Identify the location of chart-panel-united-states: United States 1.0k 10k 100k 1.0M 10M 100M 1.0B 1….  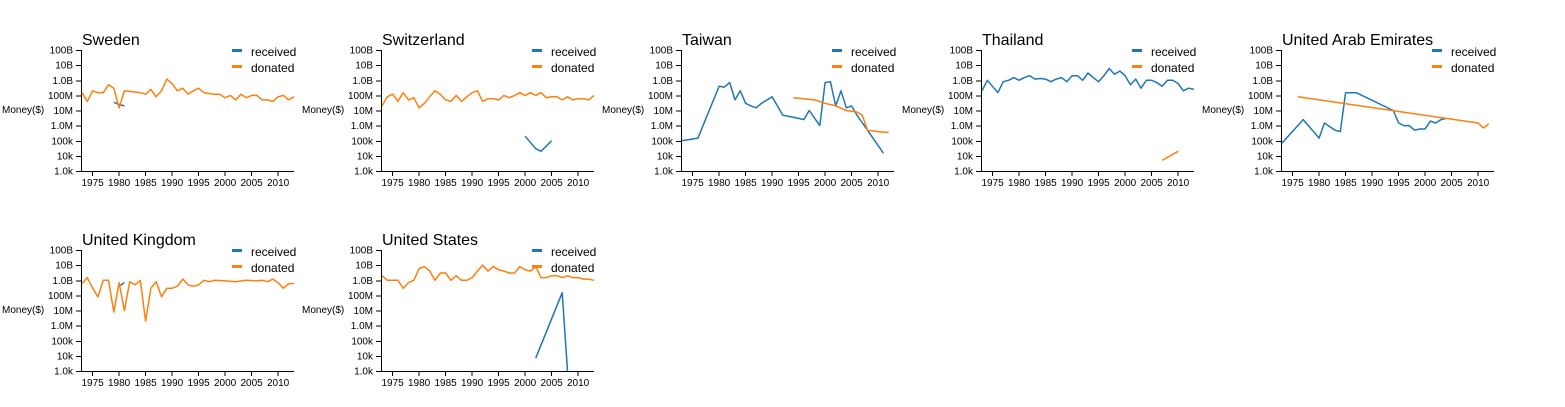
(449, 310).